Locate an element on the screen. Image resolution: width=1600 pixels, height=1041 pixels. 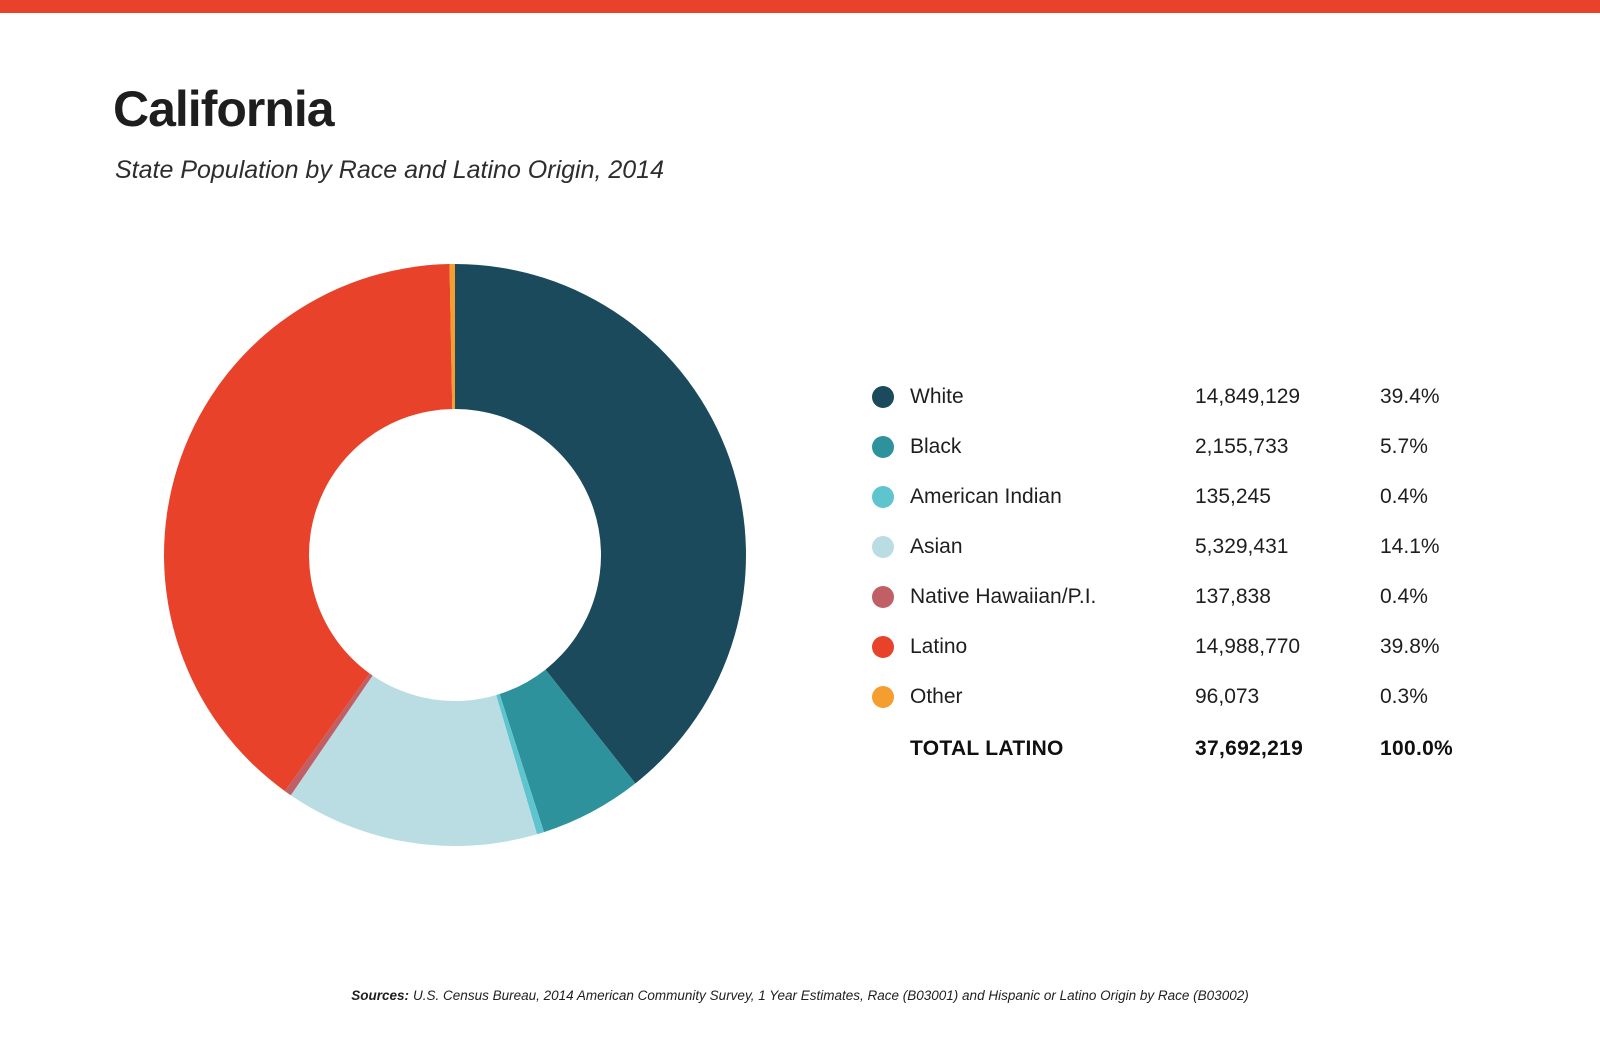
legend-value: 2,155,733 is located at coordinates (1242, 446).